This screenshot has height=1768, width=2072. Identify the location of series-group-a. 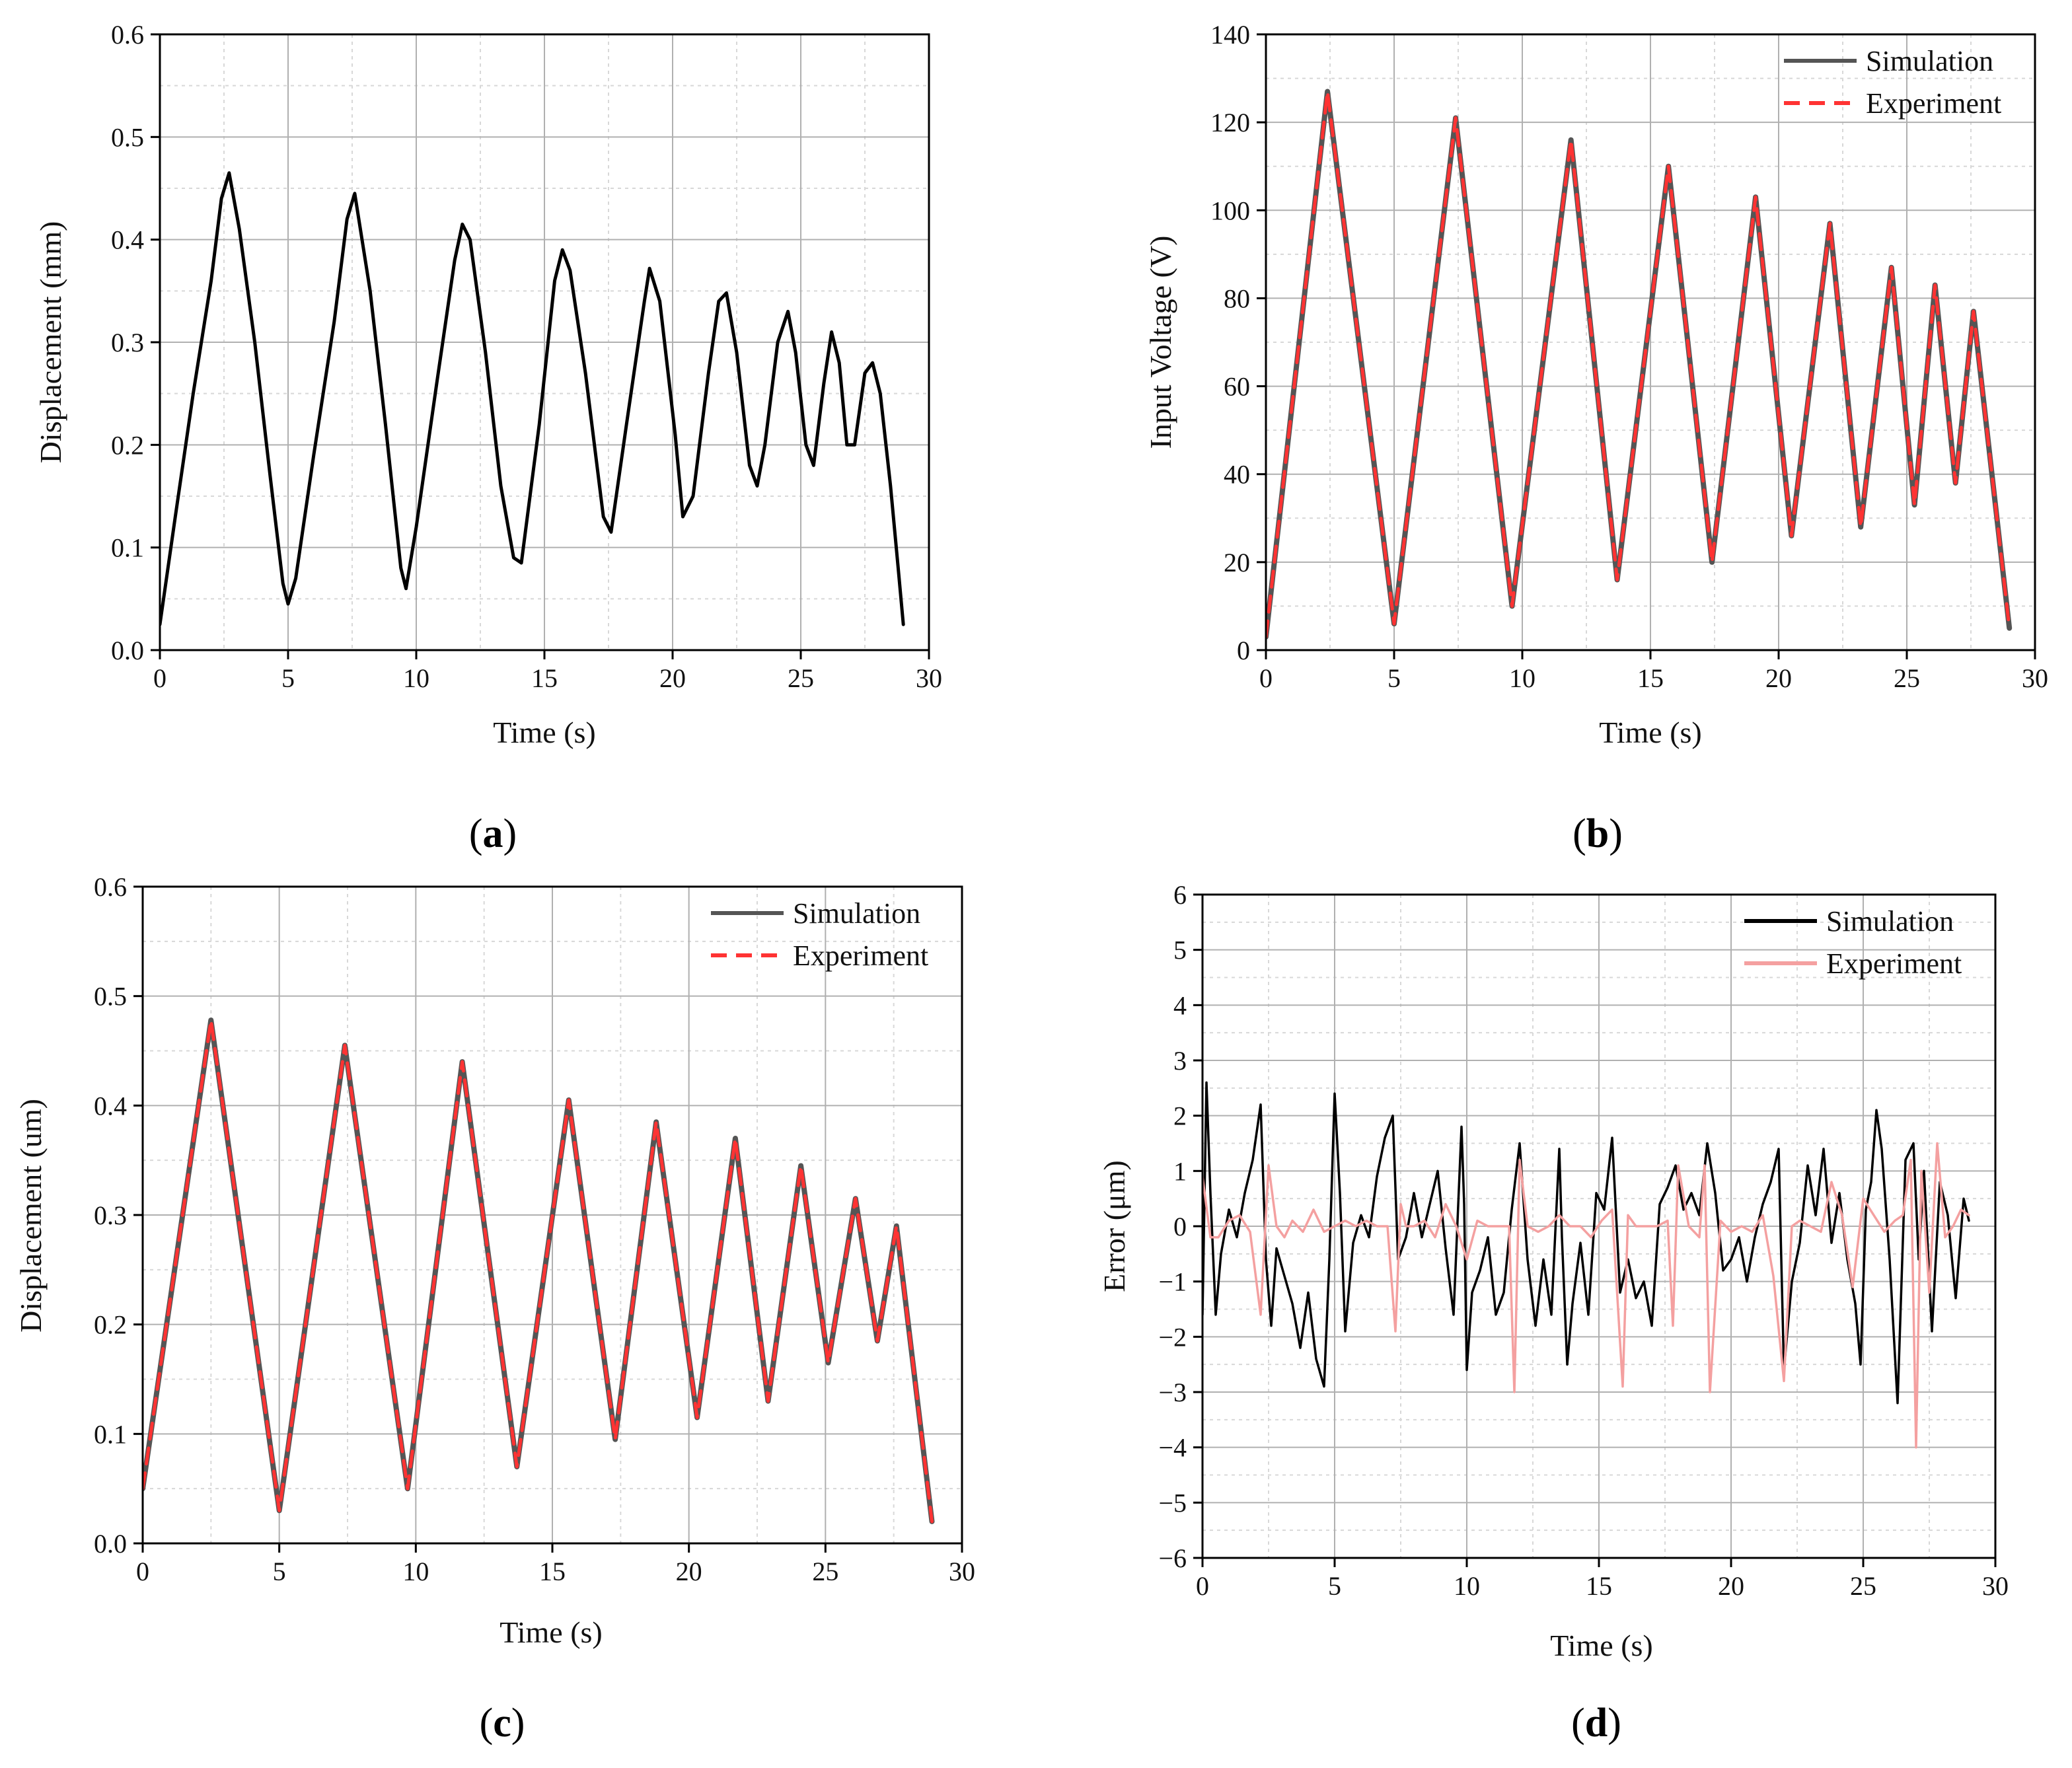
(532, 398).